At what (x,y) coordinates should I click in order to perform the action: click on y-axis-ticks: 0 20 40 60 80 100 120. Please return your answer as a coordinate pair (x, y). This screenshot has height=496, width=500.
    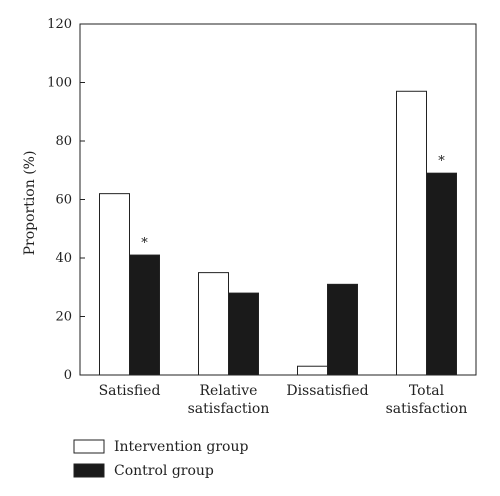
    Looking at the image, I should click on (66, 200).